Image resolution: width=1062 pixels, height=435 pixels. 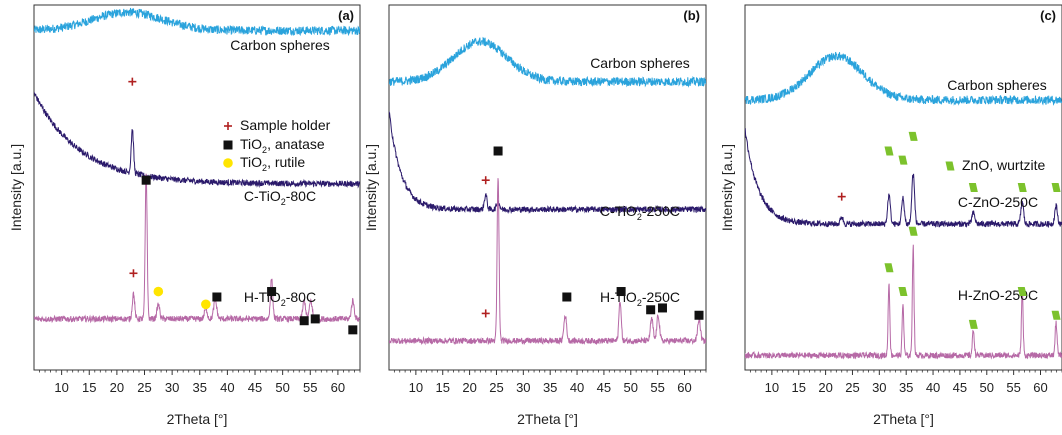 What do you see at coordinates (998, 295) in the screenshot?
I see `series-label-hydro: H-ZnO-250C` at bounding box center [998, 295].